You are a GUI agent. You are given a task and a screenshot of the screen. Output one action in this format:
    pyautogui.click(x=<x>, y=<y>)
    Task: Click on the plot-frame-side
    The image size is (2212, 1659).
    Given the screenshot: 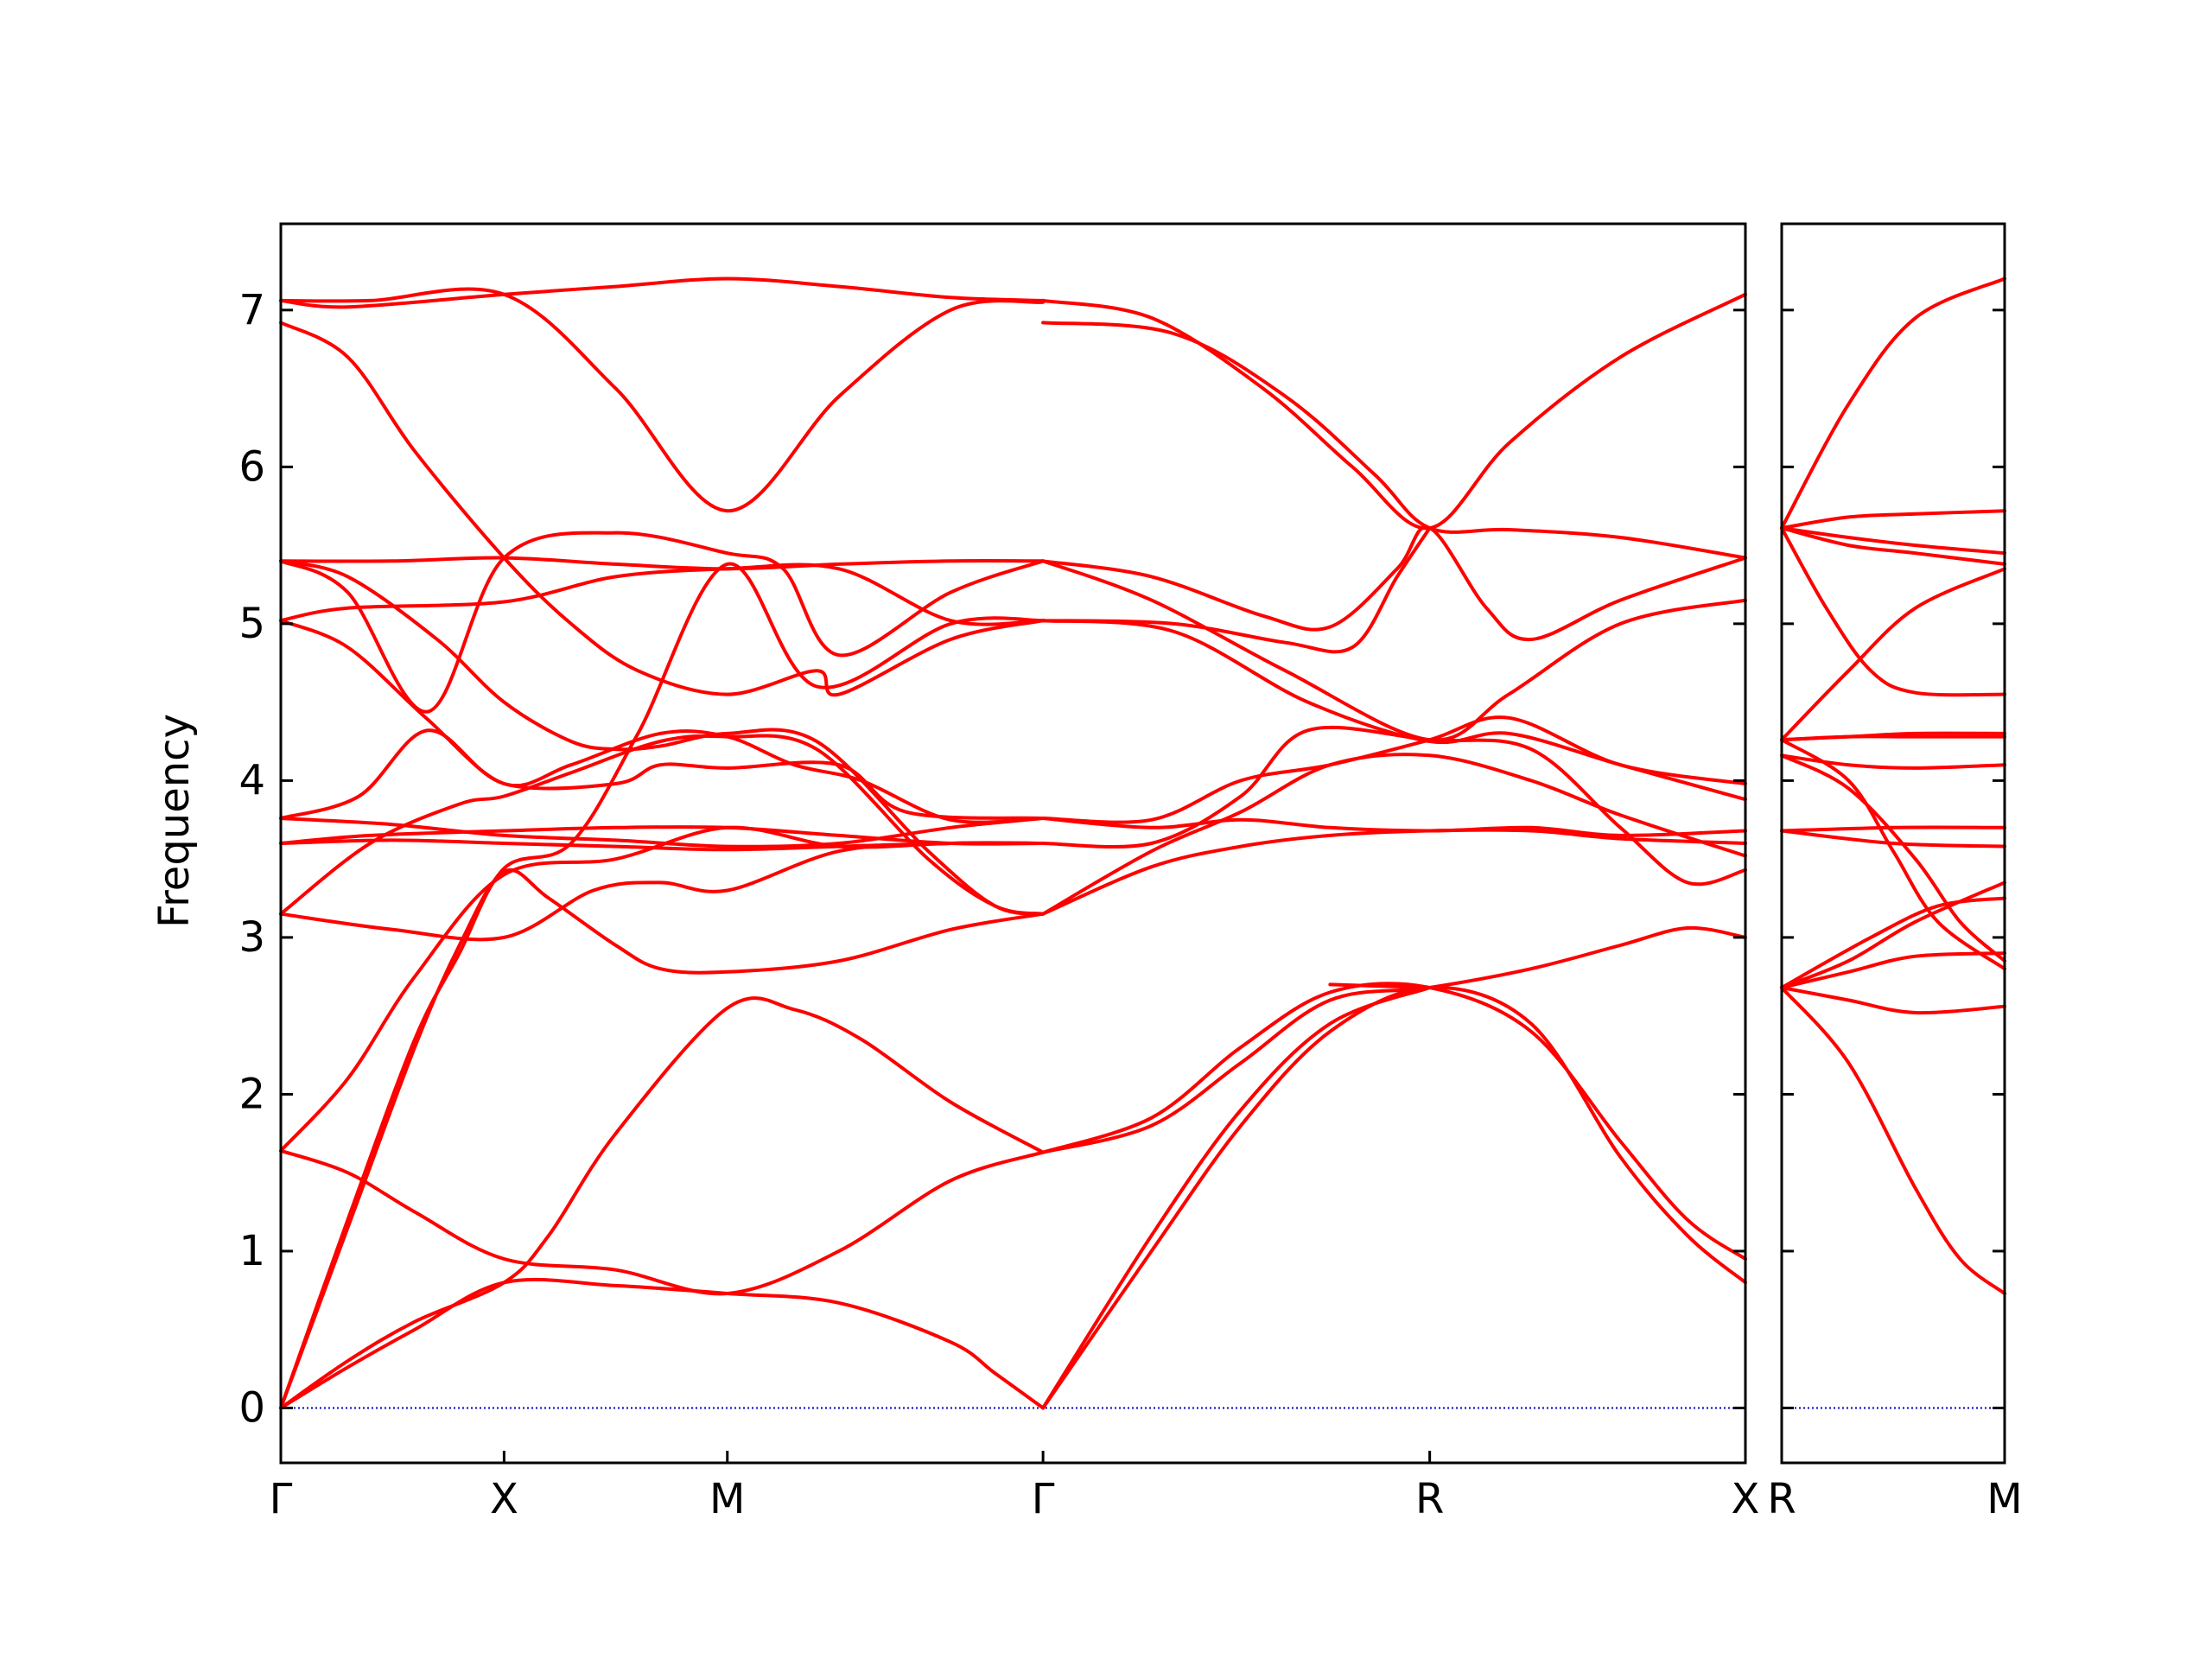 What is the action you would take?
    pyautogui.click(x=1893, y=843)
    